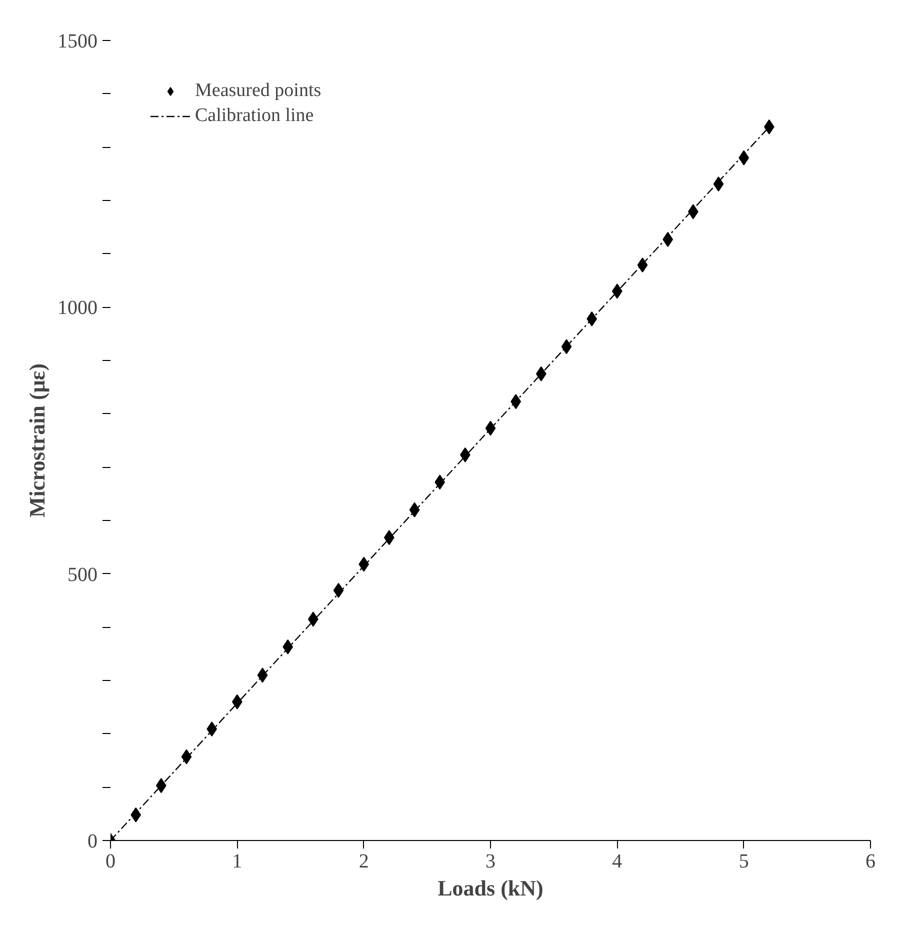 This screenshot has width=922, height=950. I want to click on x-tick-label: 2, so click(363, 861).